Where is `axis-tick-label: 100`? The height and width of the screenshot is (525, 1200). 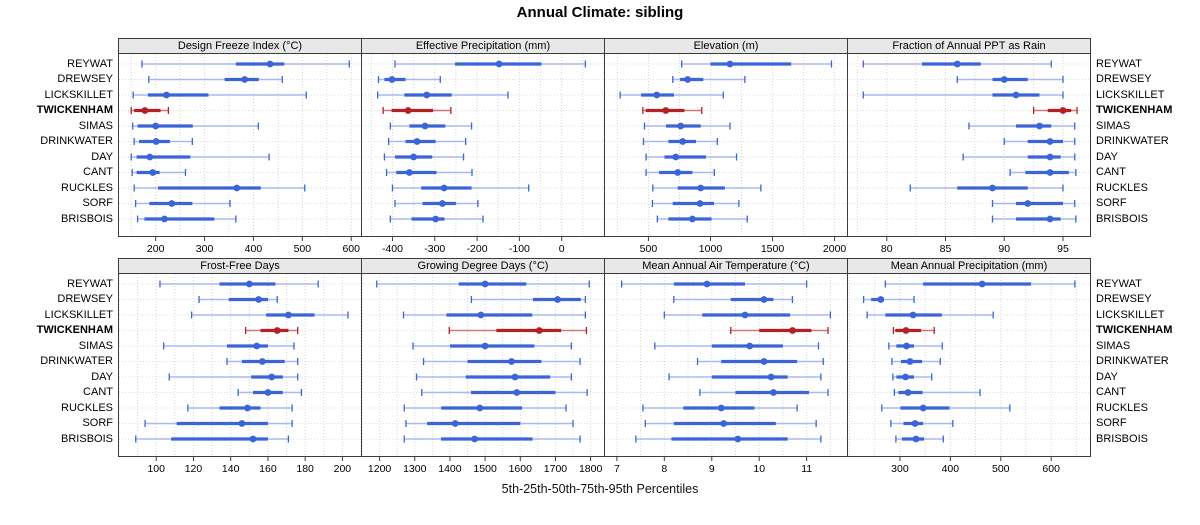 axis-tick-label: 100 is located at coordinates (156, 469).